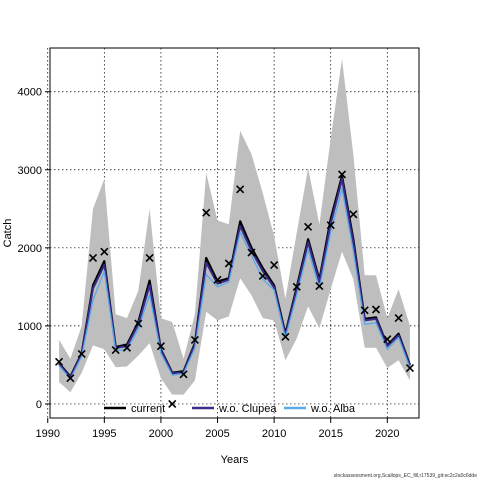  I want to click on x-axis: 1990 1995 2000 2005 2010 2015 2020, so click(217, 429).